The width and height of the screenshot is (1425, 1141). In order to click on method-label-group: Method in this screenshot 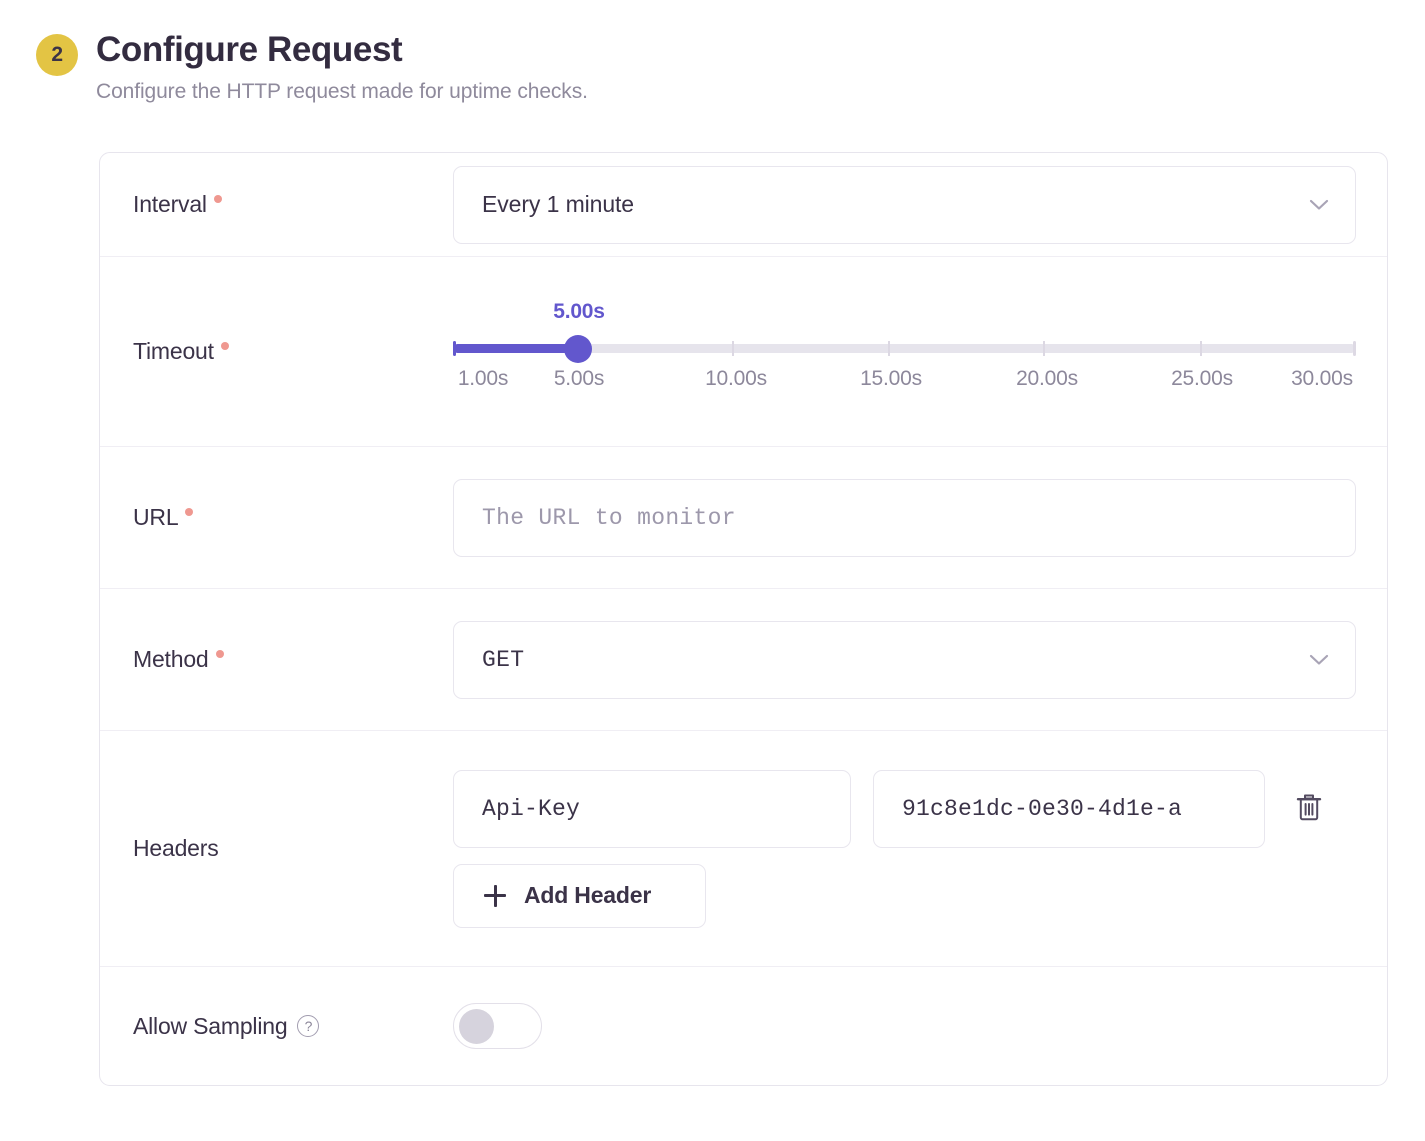, I will do `click(293, 659)`.